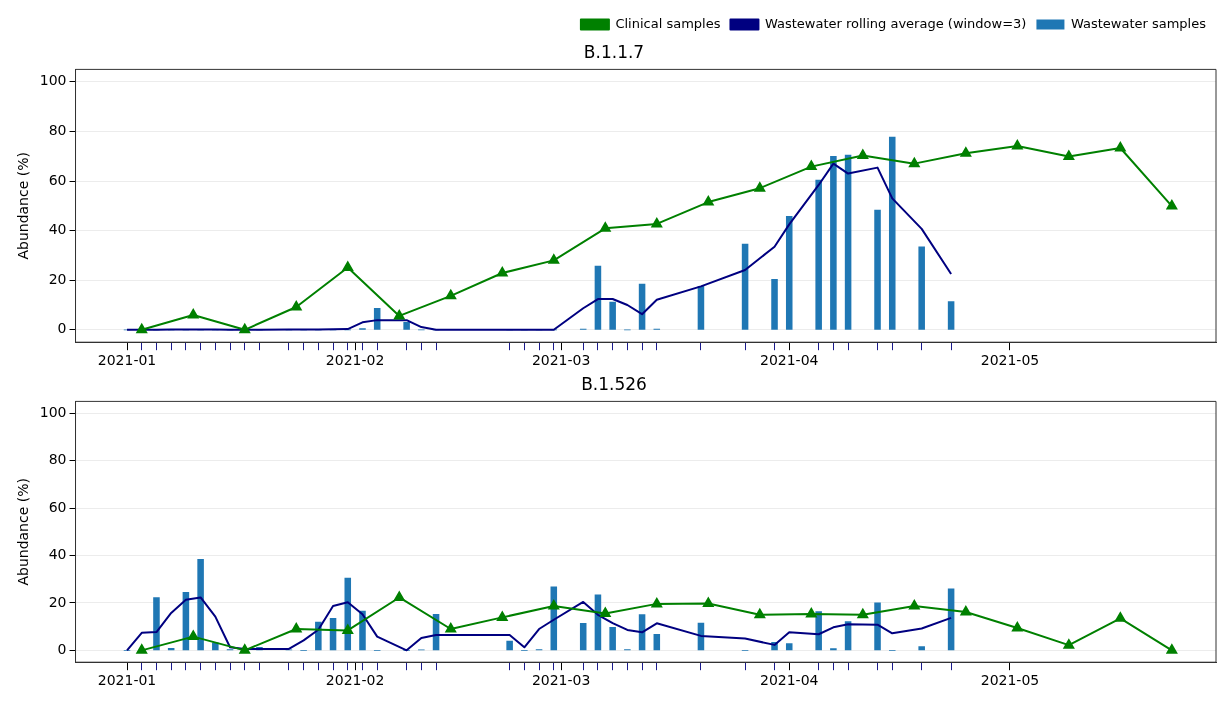 Image resolution: width=1232 pixels, height=703 pixels. I want to click on legend-label: Clinical samples, so click(668, 23).